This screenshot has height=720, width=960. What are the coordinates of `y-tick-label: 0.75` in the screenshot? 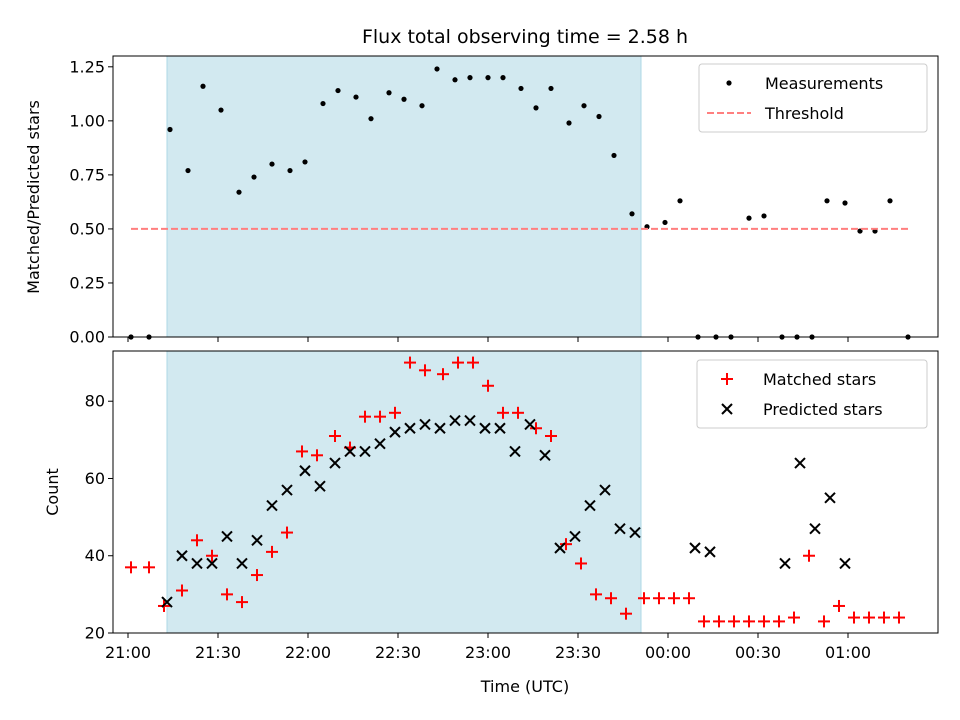 It's located at (87, 174).